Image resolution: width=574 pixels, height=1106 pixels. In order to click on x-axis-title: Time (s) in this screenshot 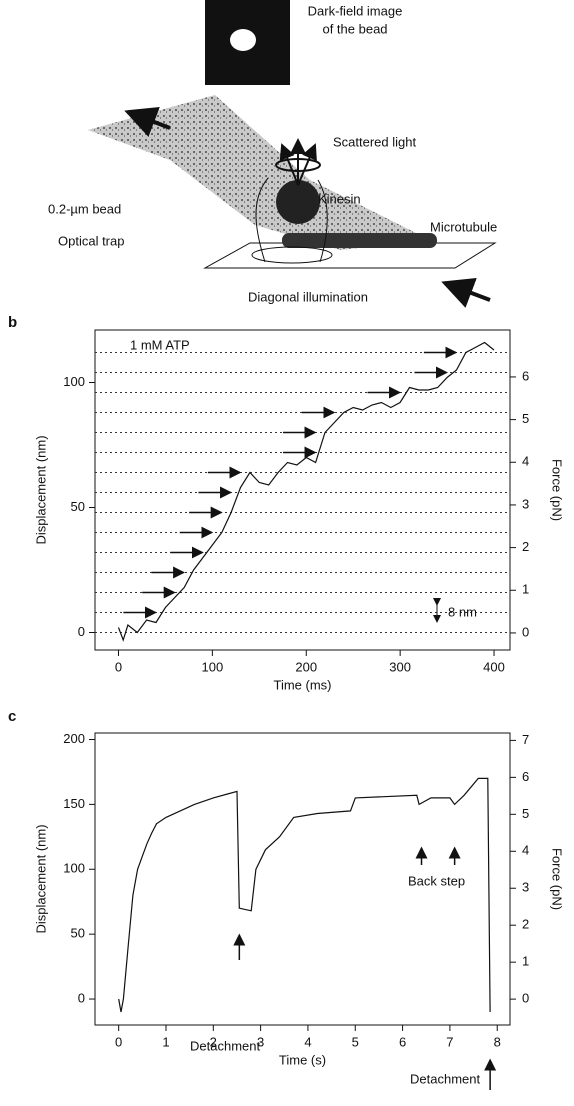, I will do `click(302, 1059)`.